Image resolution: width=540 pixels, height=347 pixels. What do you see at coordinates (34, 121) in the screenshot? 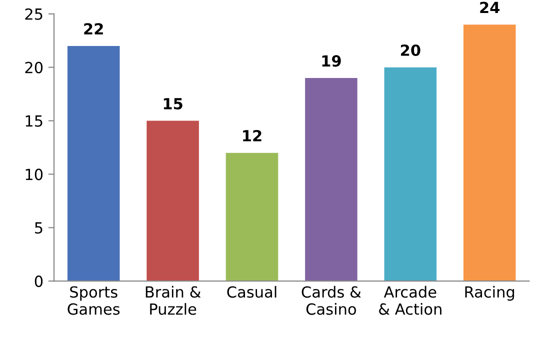
I see `y-tick-label: 15` at bounding box center [34, 121].